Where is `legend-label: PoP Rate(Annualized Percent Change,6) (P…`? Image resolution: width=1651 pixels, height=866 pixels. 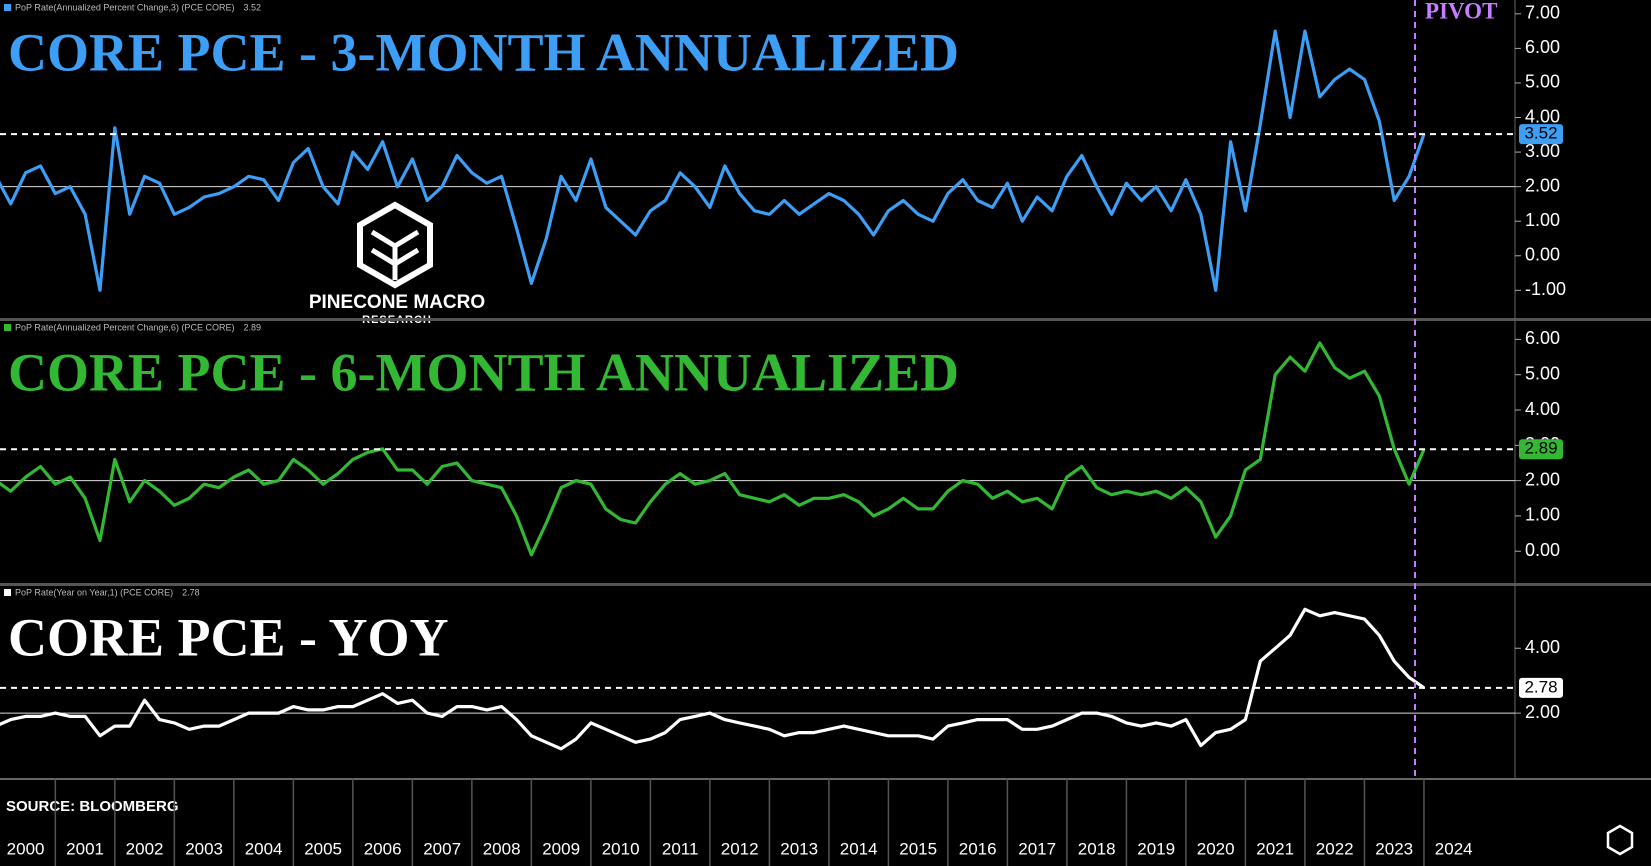
legend-label: PoP Rate(Annualized Percent Change,6) (P… is located at coordinates (124, 327).